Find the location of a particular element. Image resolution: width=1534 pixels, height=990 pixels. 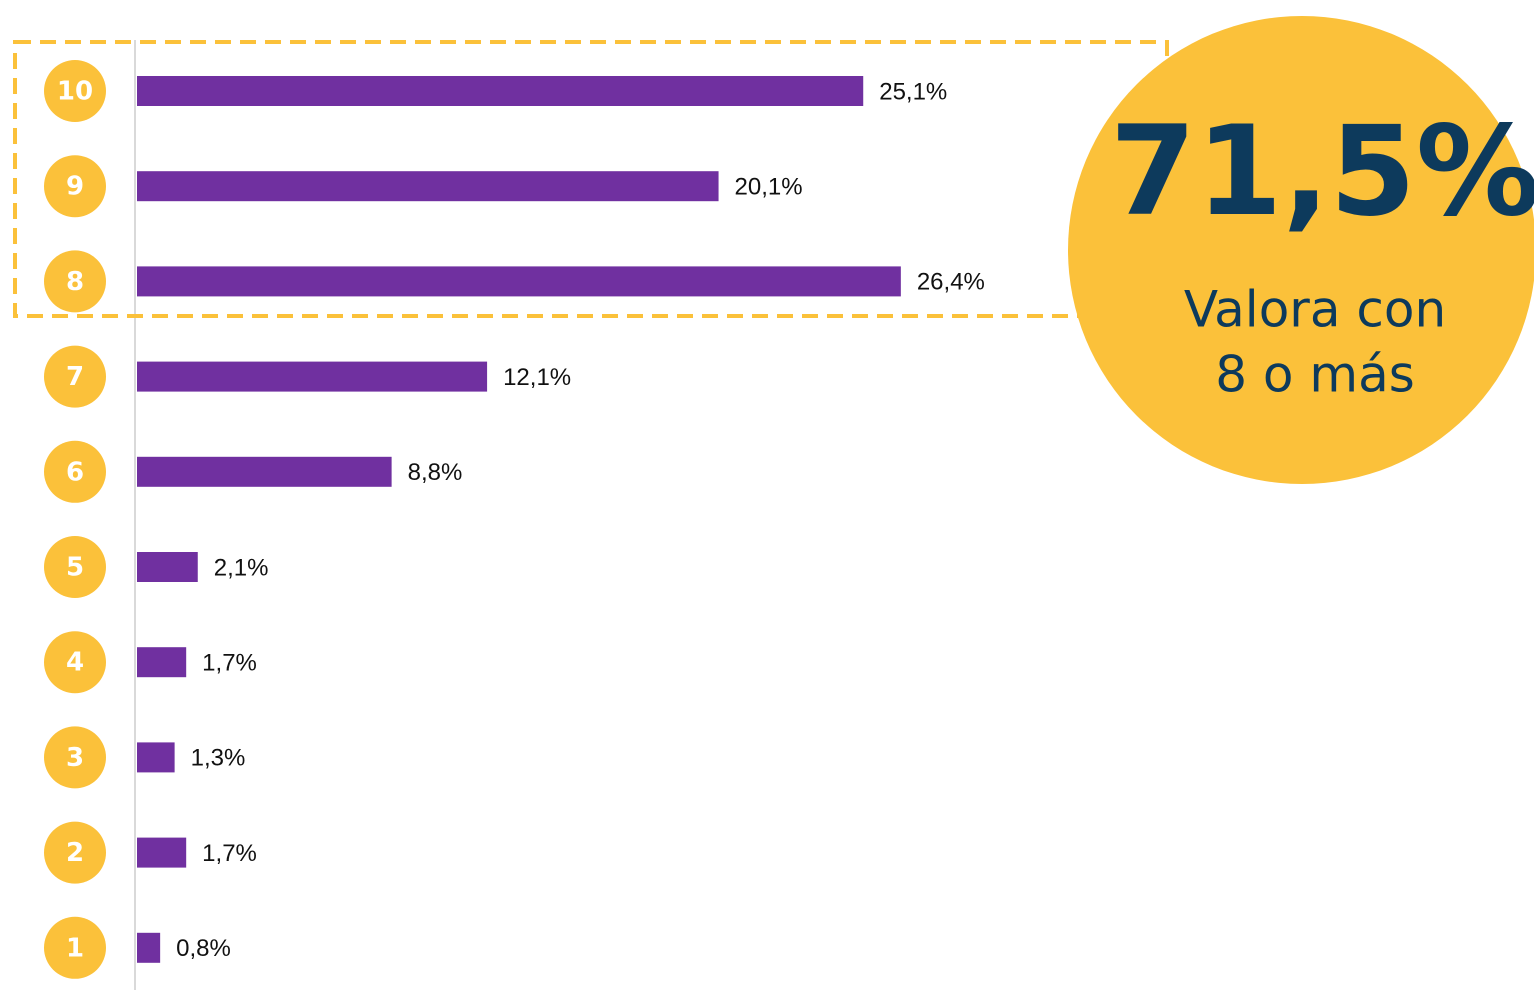

y-tick-label: 7 is located at coordinates (75, 377).